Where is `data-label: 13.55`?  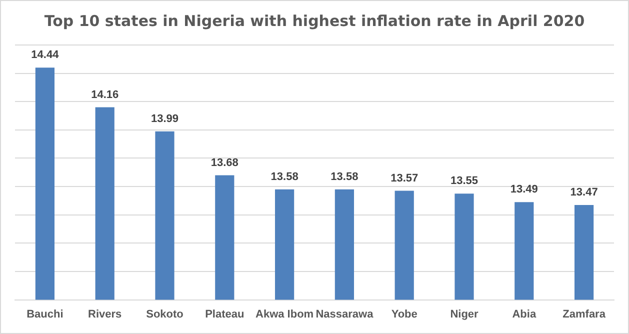
data-label: 13.55 is located at coordinates (464, 181).